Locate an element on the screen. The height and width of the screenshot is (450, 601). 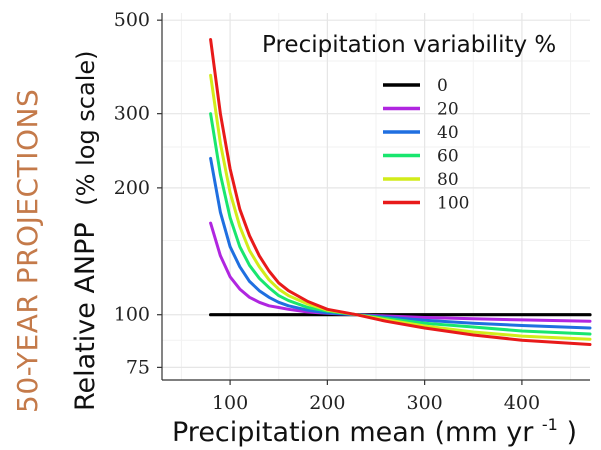
y-tick-label: 100 is located at coordinates (132, 315).